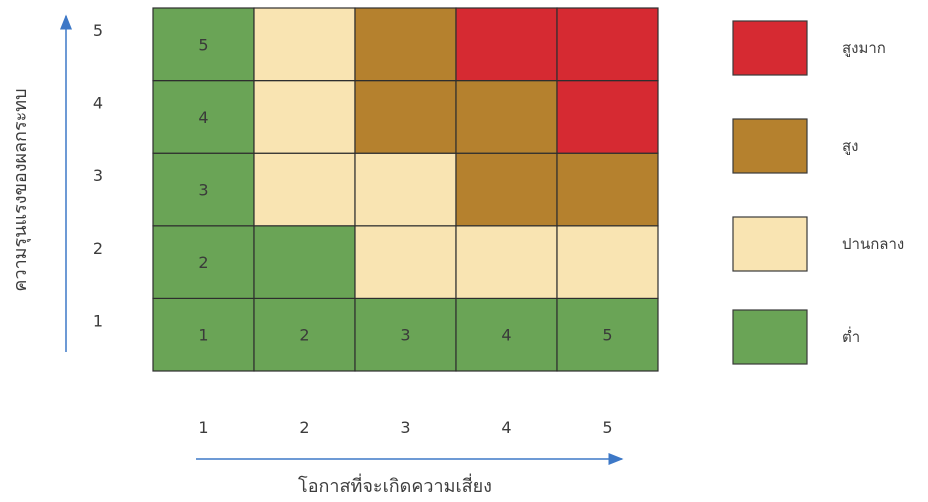  I want to click on cell-label-1-4: 4, so click(203, 117).